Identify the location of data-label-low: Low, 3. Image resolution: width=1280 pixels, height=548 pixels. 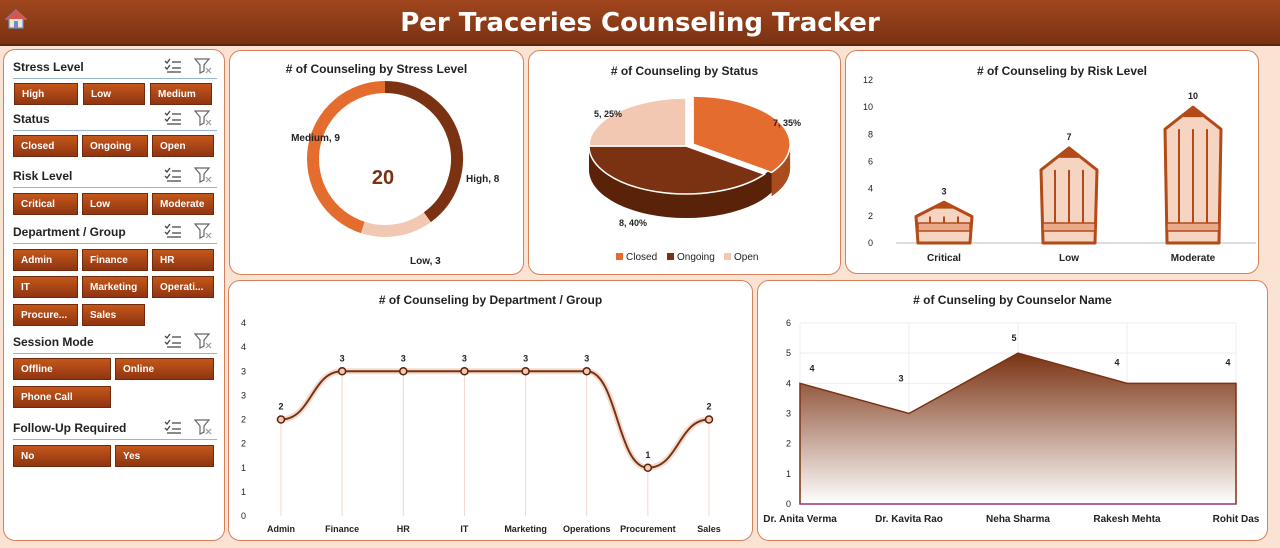
(425, 261).